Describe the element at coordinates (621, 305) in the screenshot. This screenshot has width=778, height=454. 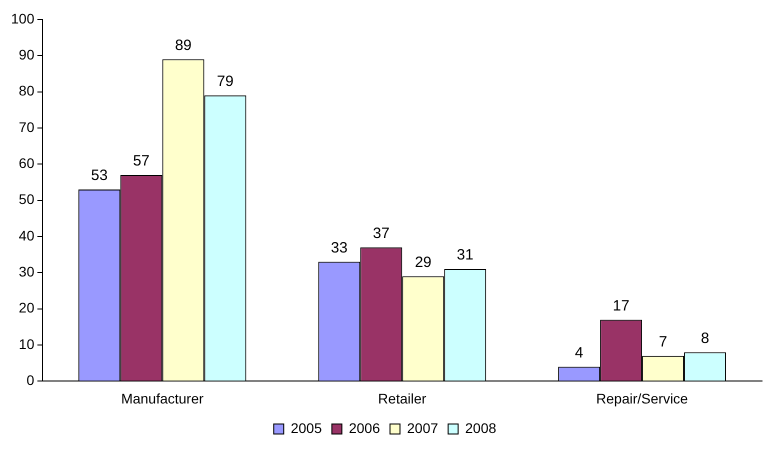
I see `data-label: 17` at that location.